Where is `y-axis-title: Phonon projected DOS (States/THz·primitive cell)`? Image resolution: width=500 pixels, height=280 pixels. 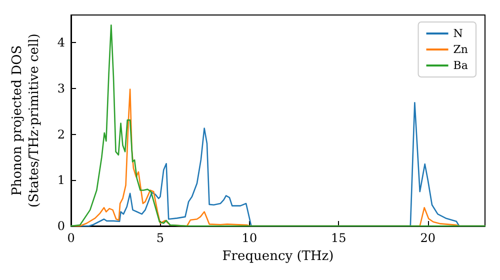 y-axis-title: Phonon projected DOS (States/THz·primitive cell) is located at coordinates (26, 120).